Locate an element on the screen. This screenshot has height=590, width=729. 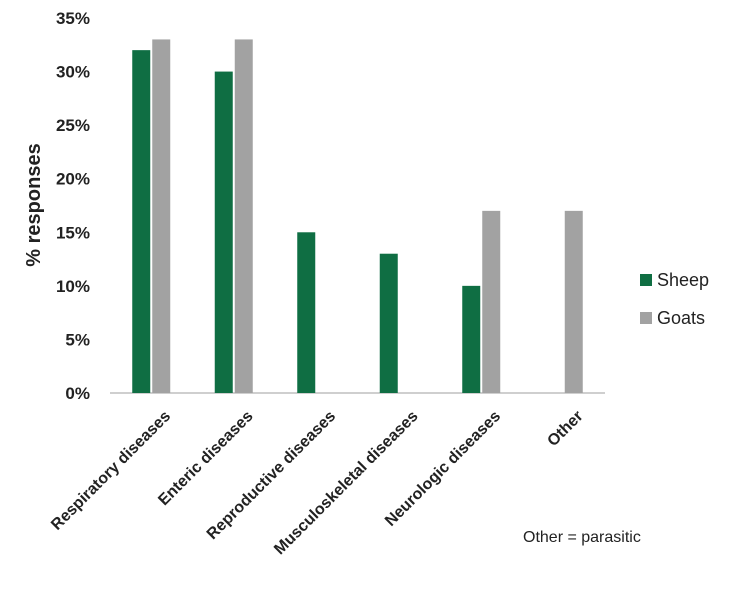
legend-swatch-goats is located at coordinates (646, 318).